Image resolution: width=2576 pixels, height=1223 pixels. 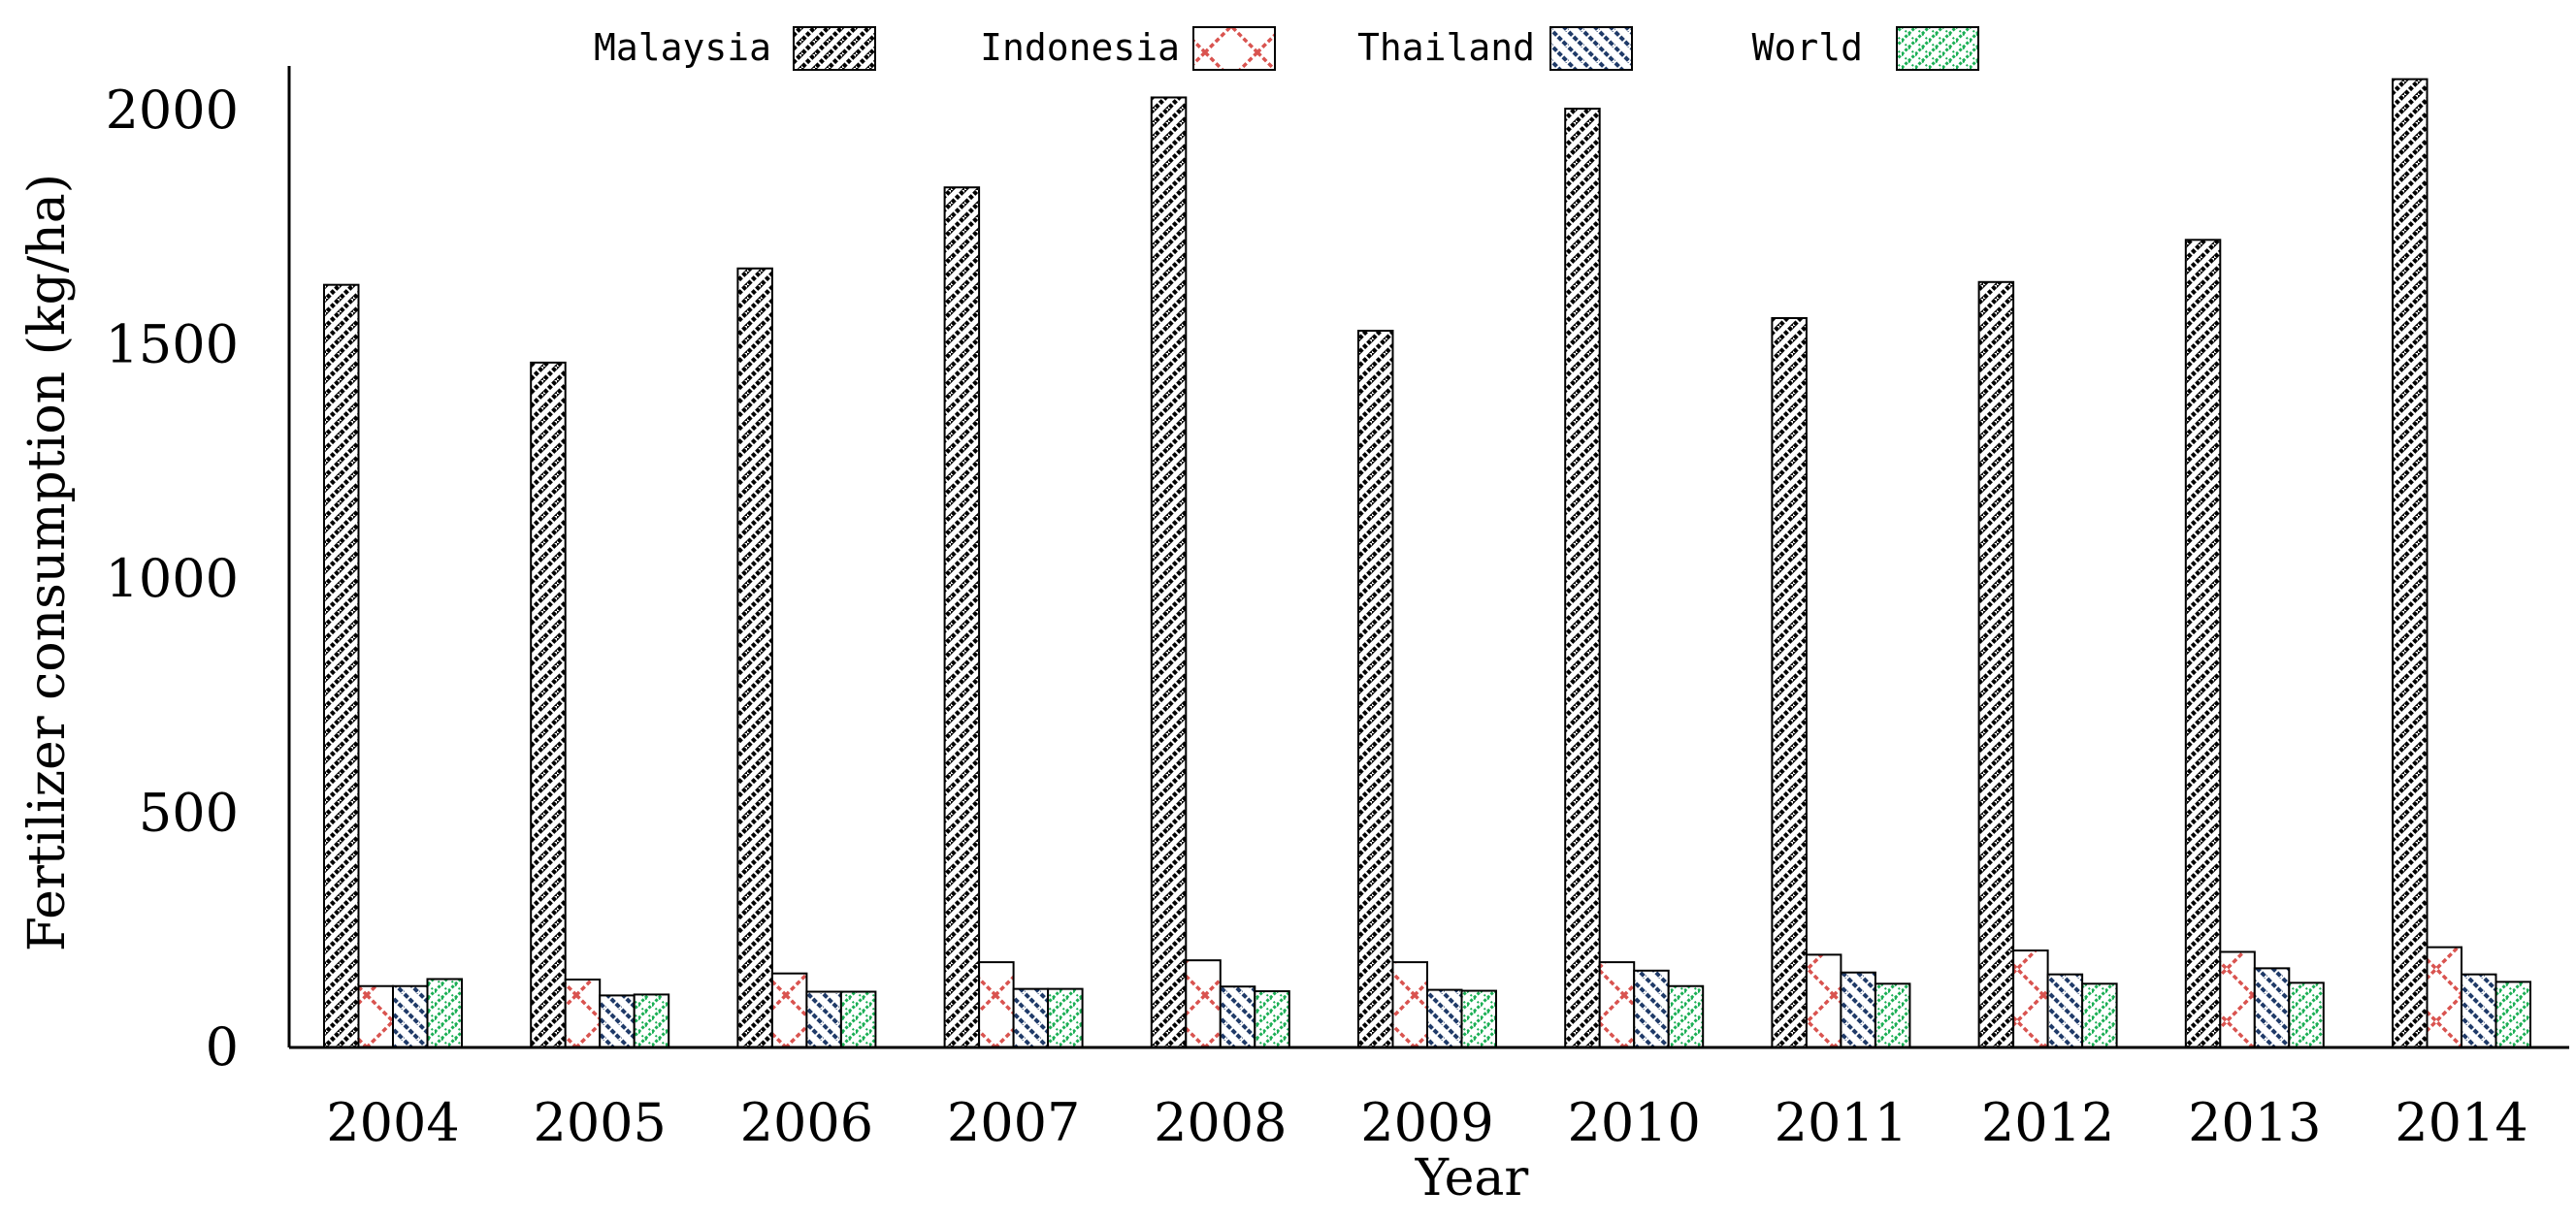 I want to click on bar-indonesia-2013, so click(x=2238, y=999).